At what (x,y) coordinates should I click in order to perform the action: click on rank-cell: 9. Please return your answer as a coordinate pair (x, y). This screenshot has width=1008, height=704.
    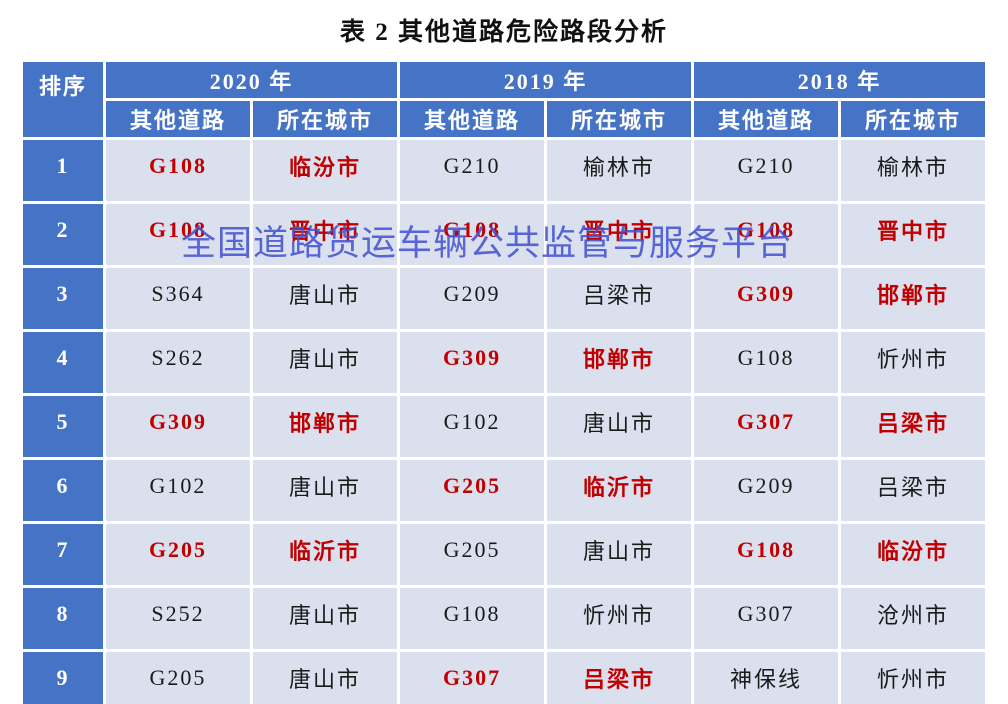
    Looking at the image, I should click on (63, 678).